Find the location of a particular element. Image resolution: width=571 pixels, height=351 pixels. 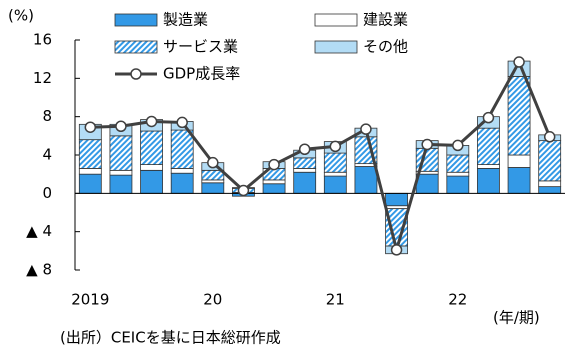

y-tick-label: 12 is located at coordinates (42, 78).